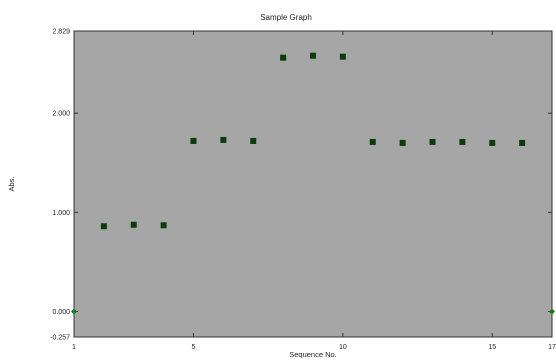 The width and height of the screenshot is (556, 363). What do you see at coordinates (11, 183) in the screenshot?
I see `y-axis-title: Abs.` at bounding box center [11, 183].